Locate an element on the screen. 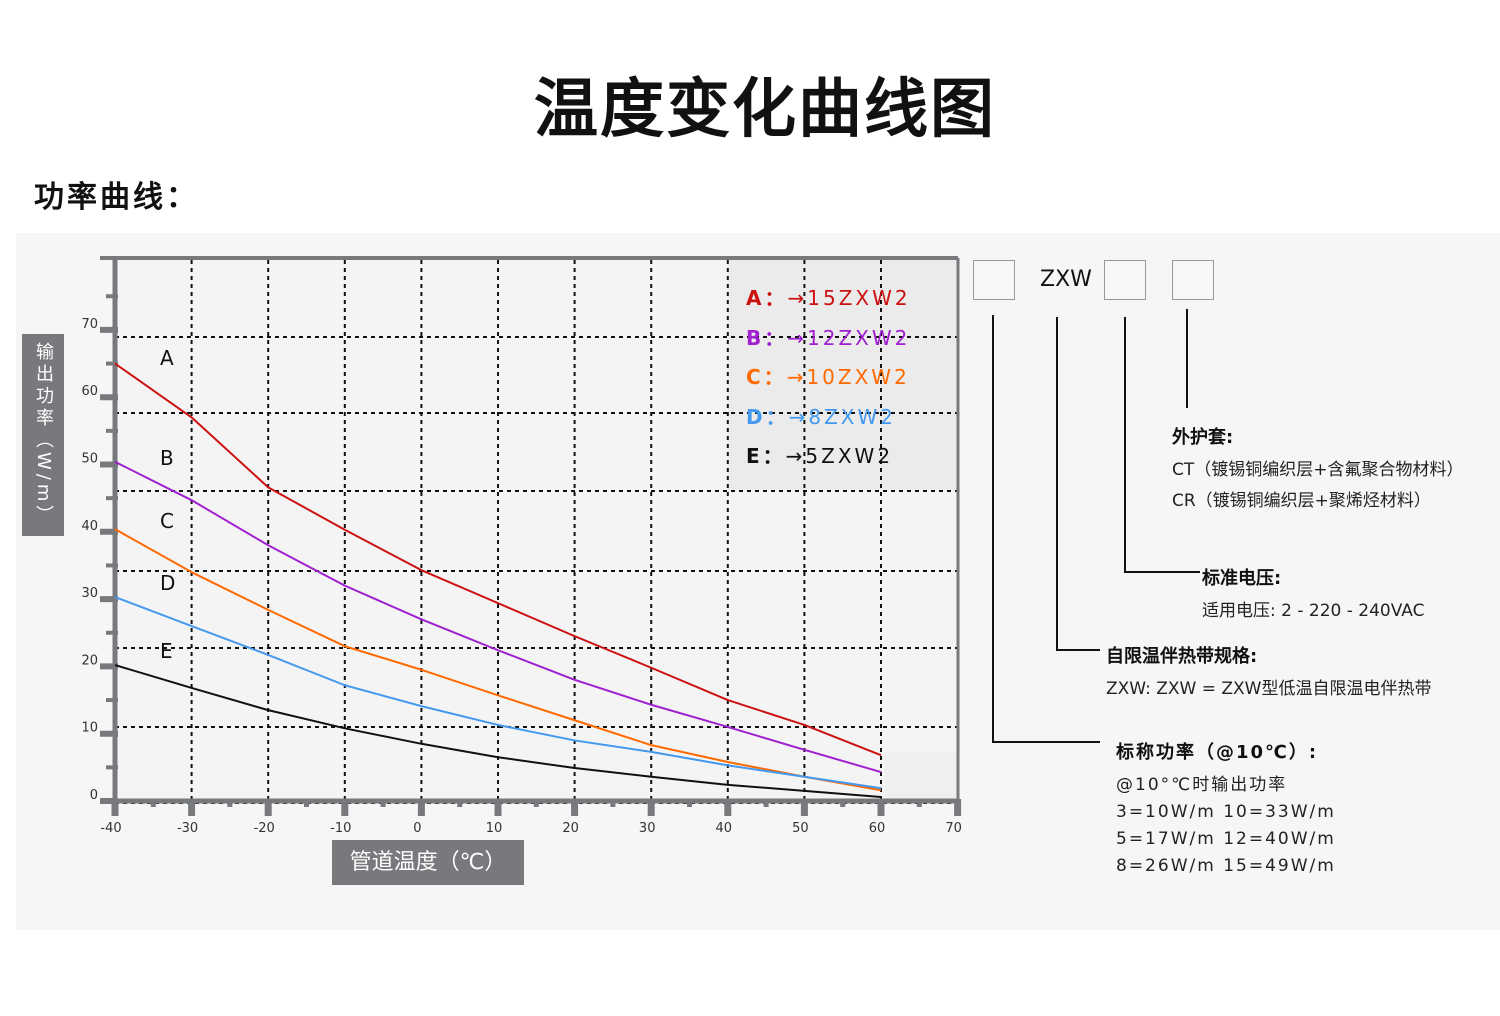  series-line-e is located at coordinates (498, 731).